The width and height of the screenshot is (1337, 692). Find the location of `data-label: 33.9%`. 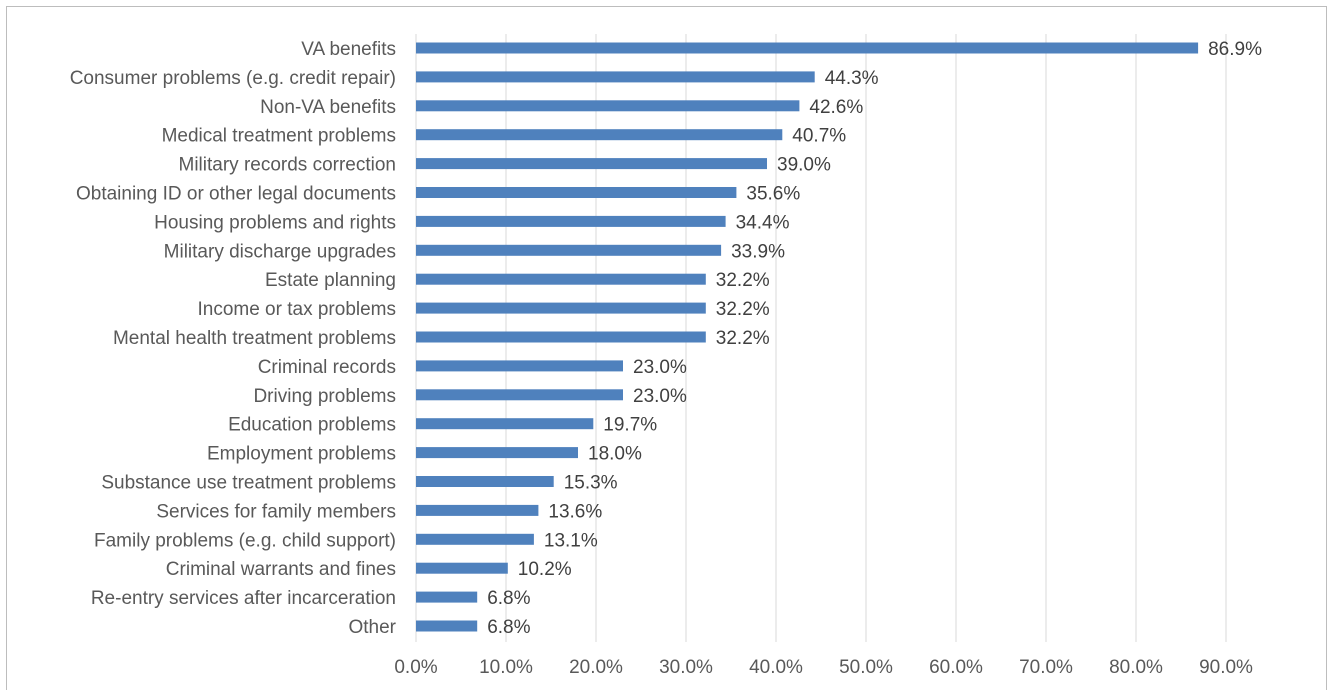

data-label: 33.9% is located at coordinates (758, 251).